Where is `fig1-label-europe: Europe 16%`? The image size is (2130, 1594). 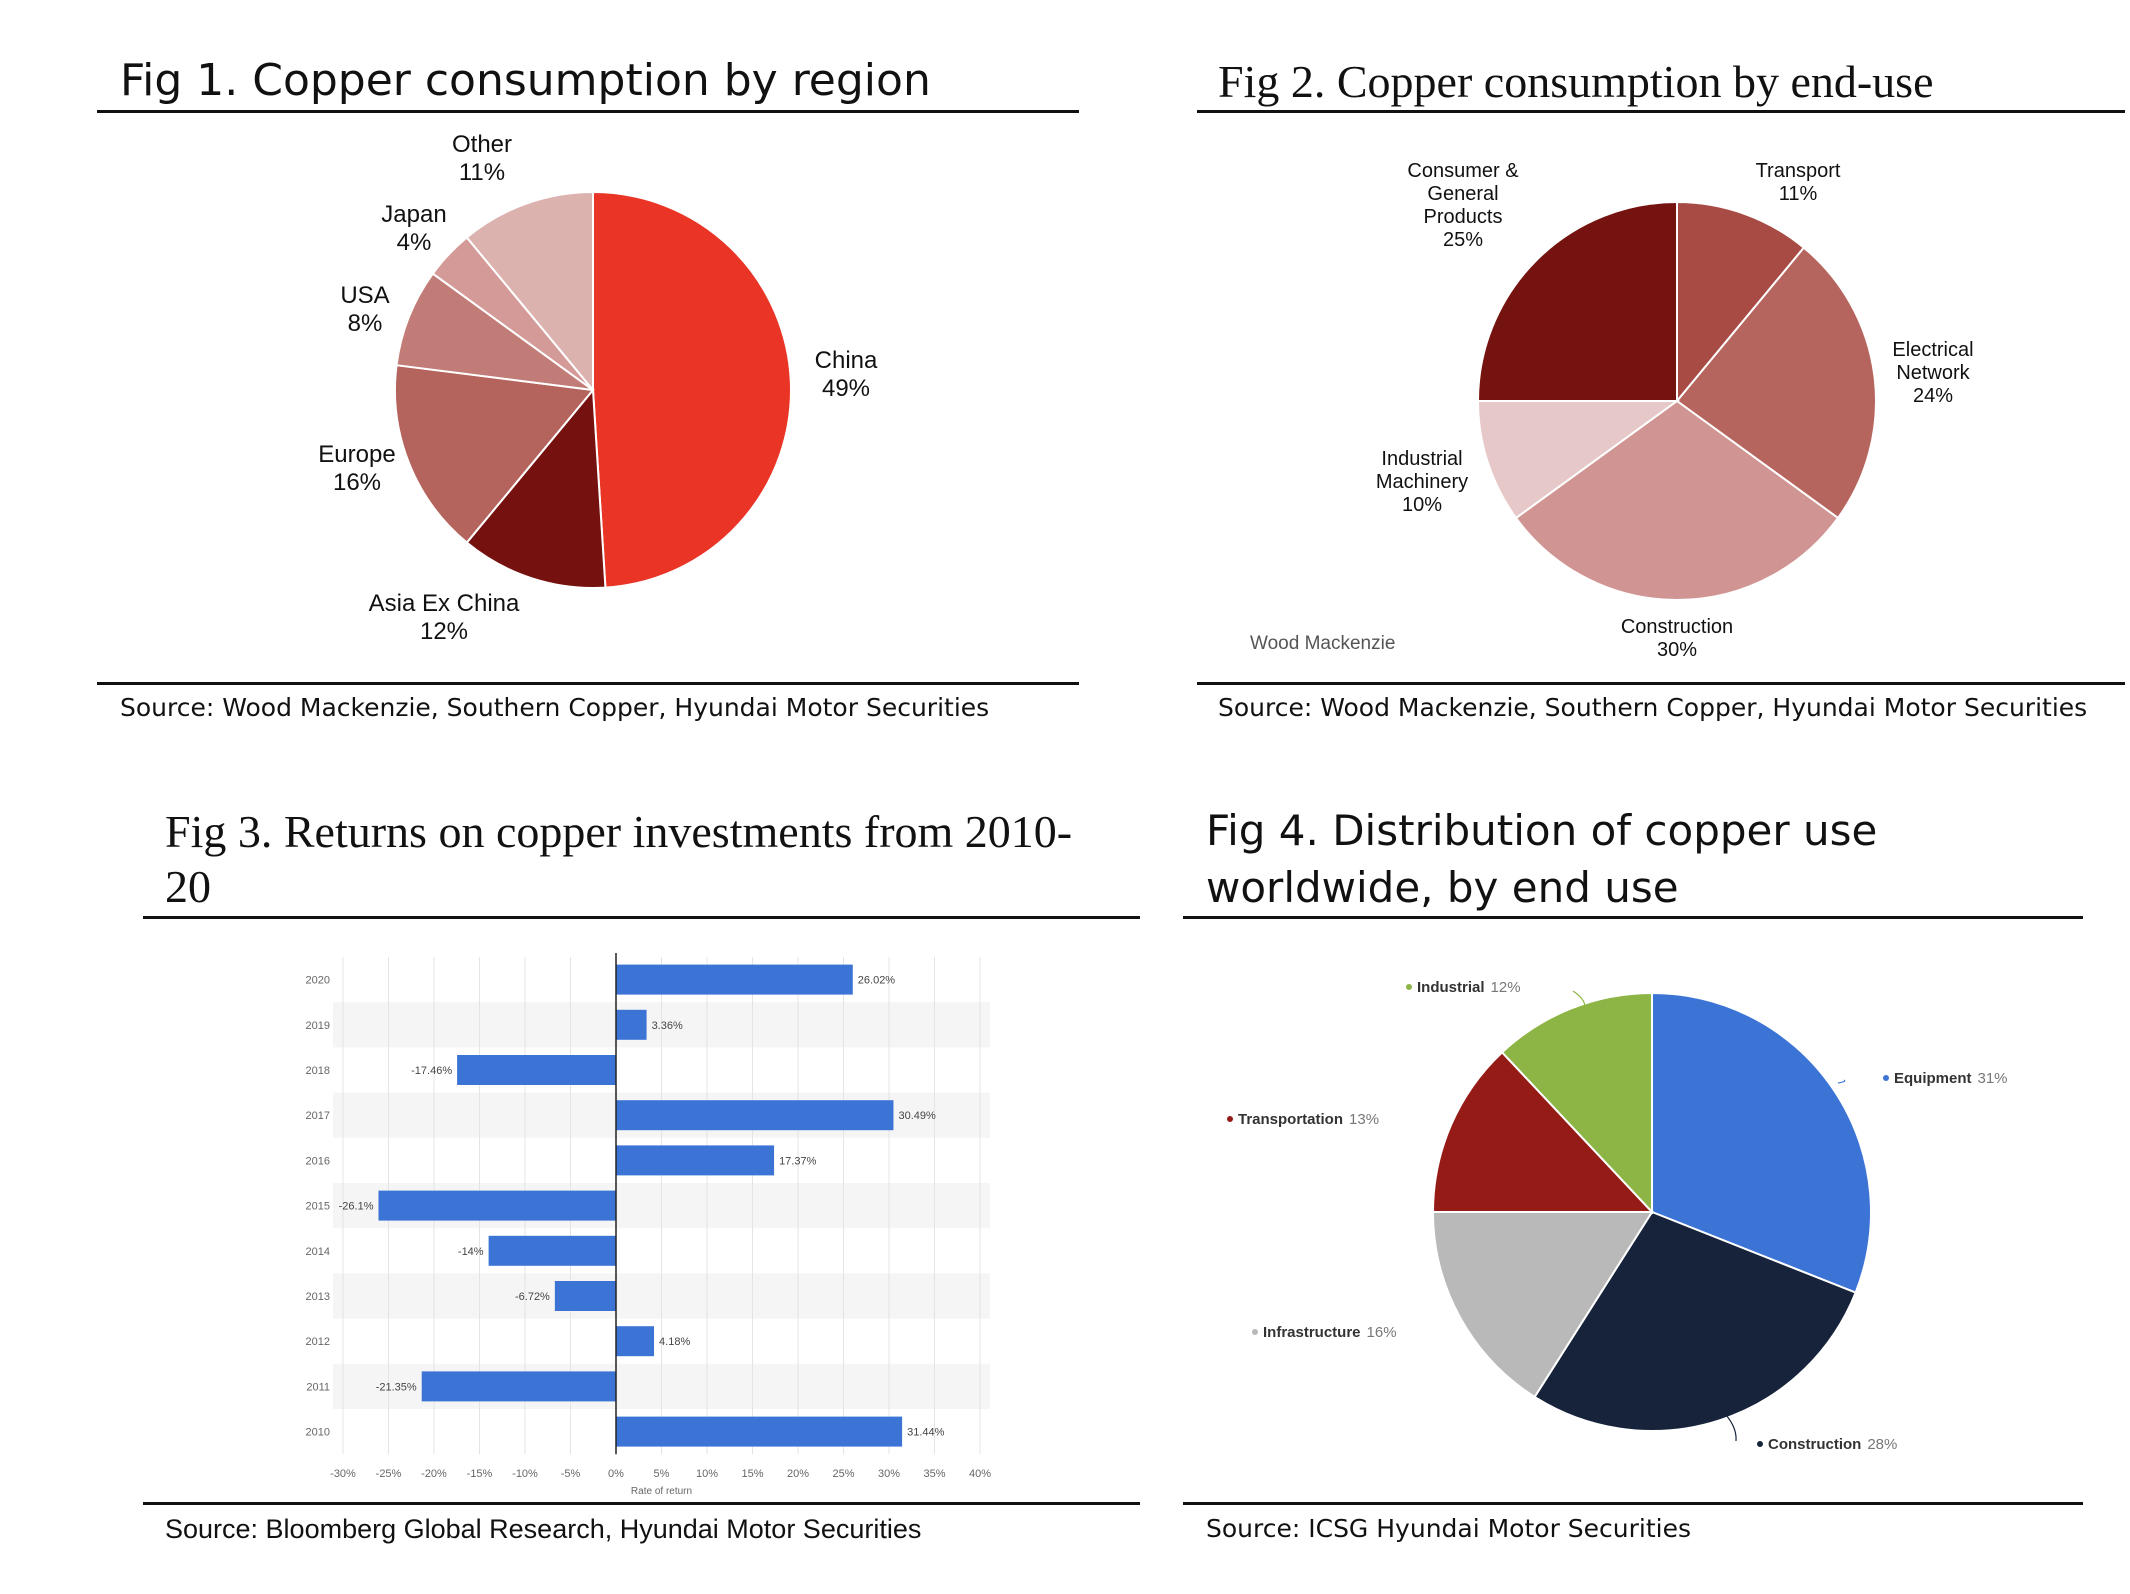 fig1-label-europe: Europe 16% is located at coordinates (356, 468).